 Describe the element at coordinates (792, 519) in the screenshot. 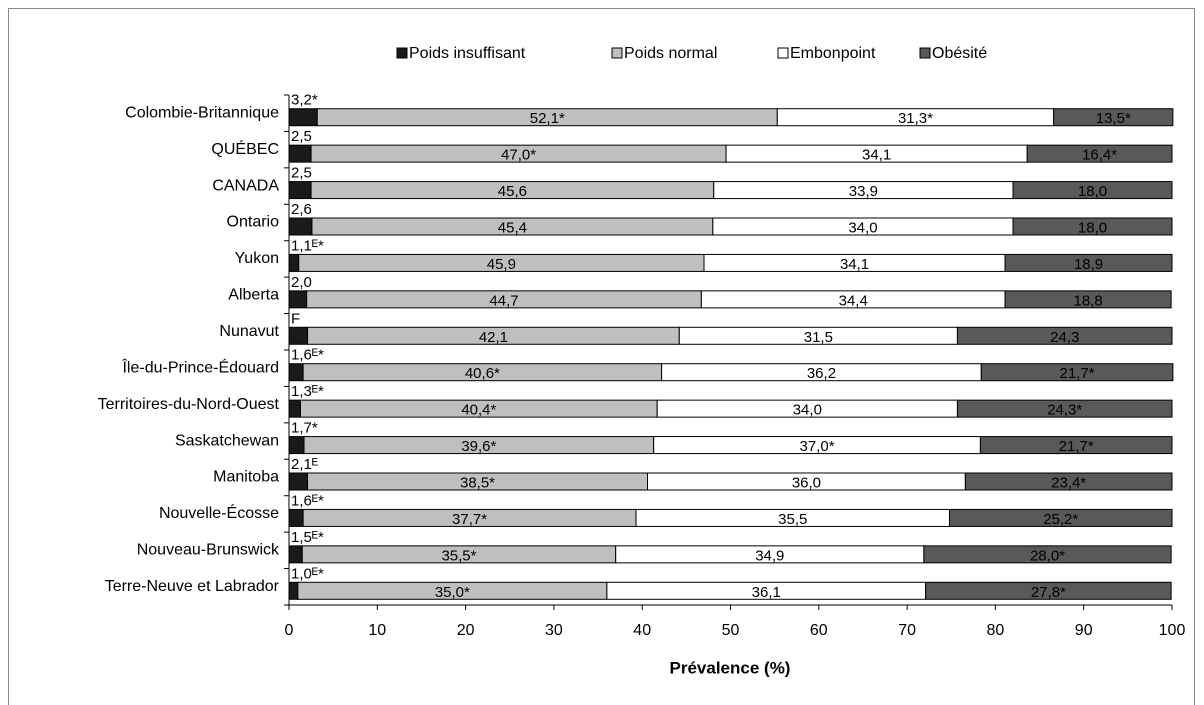

I see `value-label: 35,5` at that location.